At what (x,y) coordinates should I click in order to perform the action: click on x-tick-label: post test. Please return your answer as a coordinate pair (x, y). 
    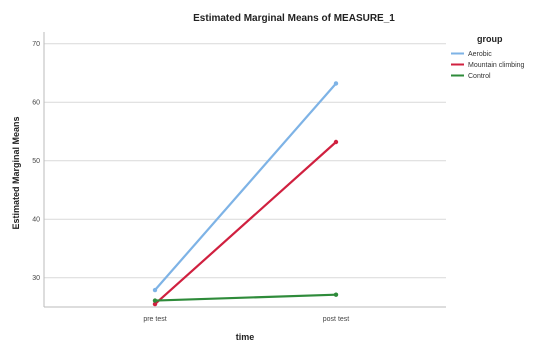
    Looking at the image, I should click on (336, 319).